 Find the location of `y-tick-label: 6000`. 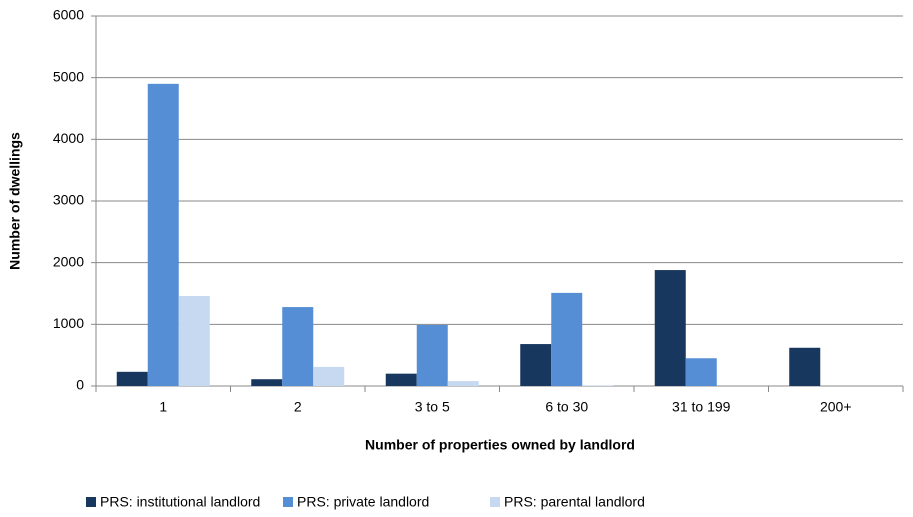

y-tick-label: 6000 is located at coordinates (68, 15).